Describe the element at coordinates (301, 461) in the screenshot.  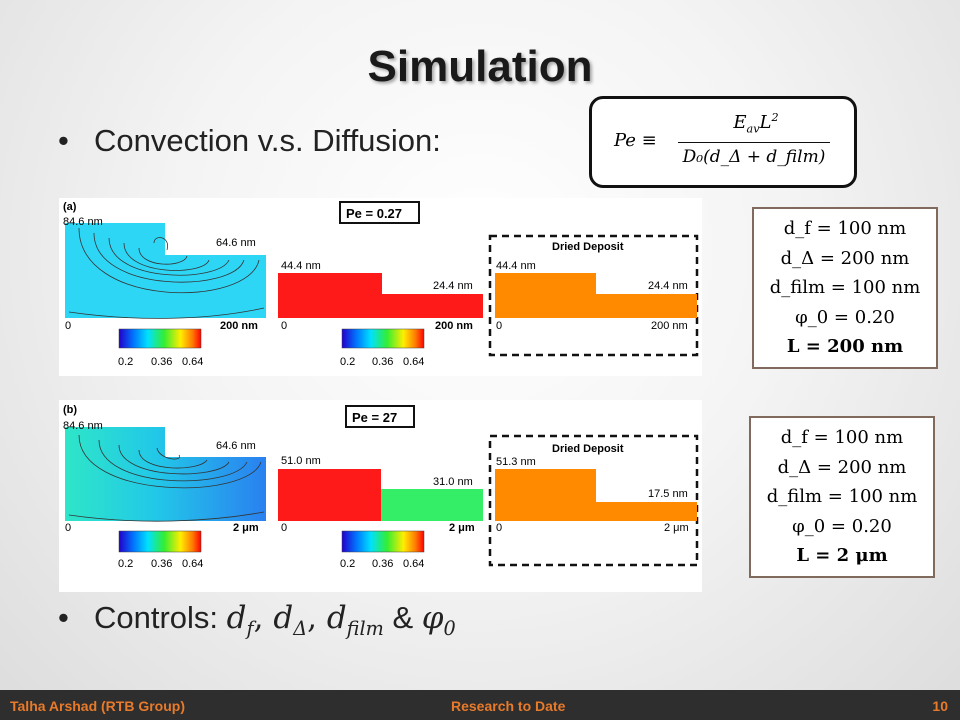
I see `panel2-left: 51.0 nm` at that location.